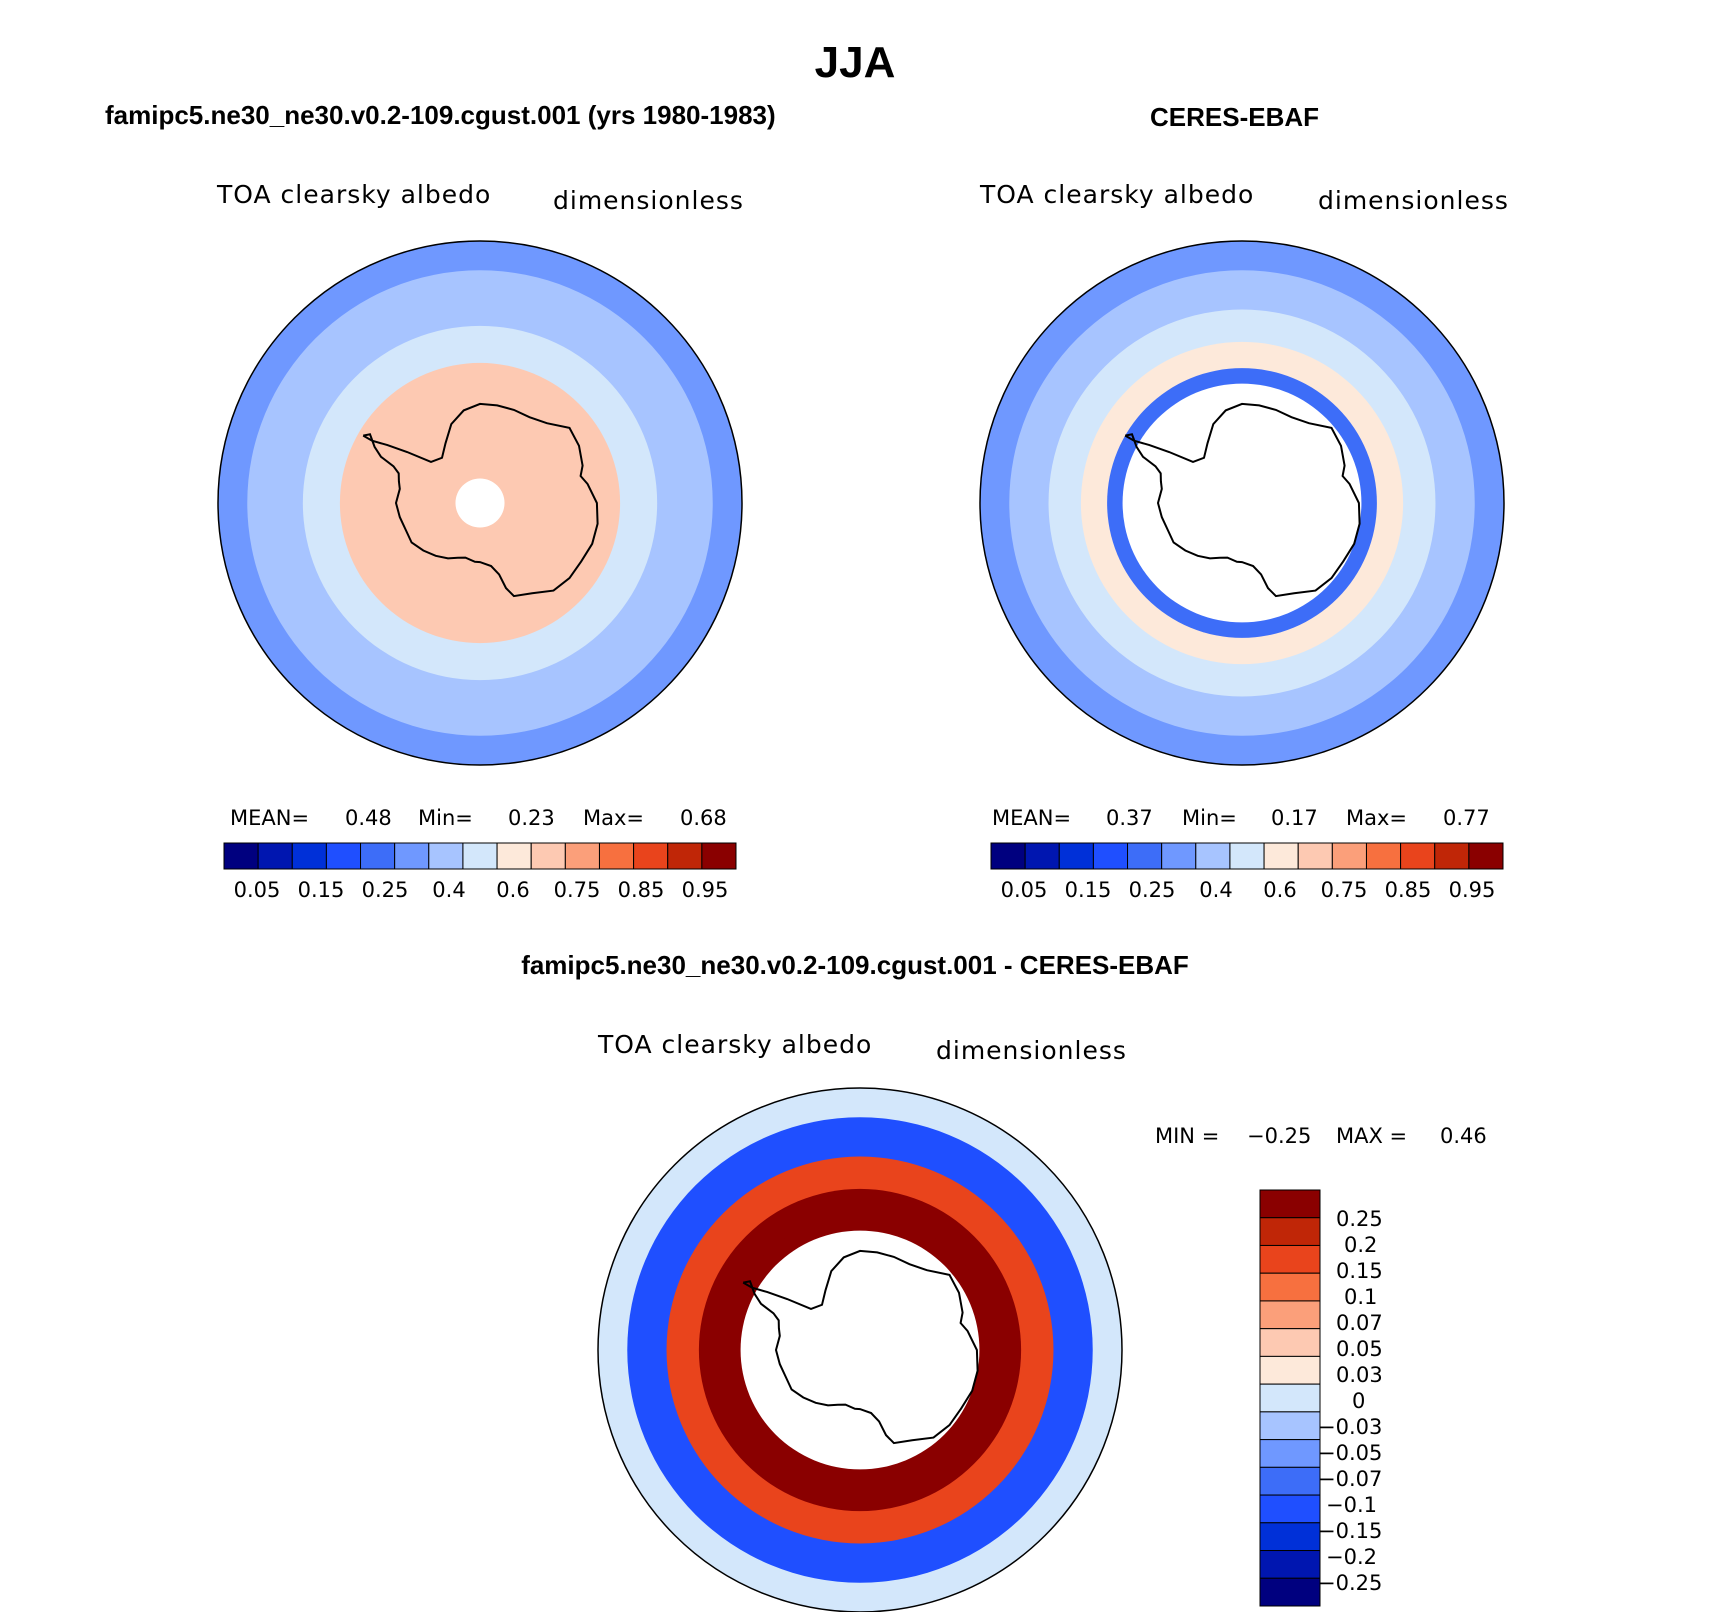 The image size is (1710, 1612). I want to click on panel1-tick: 0.05, so click(257, 890).